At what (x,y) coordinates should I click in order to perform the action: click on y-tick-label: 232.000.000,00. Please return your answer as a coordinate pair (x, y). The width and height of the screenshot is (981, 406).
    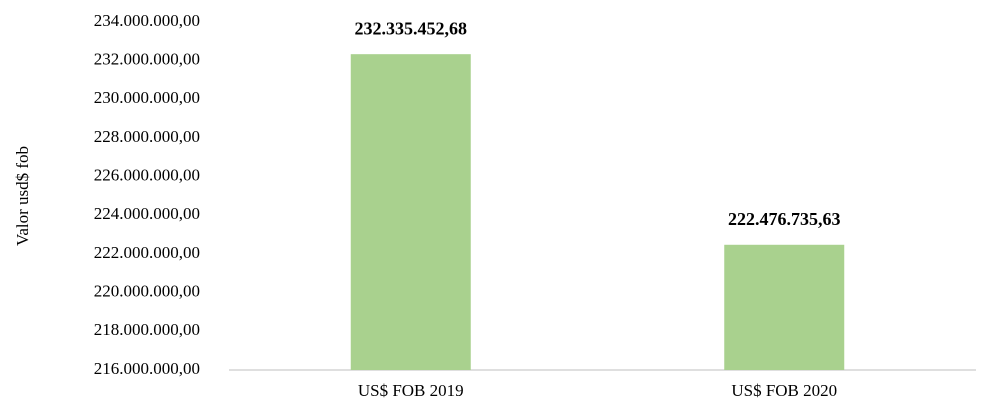
    Looking at the image, I should click on (147, 59).